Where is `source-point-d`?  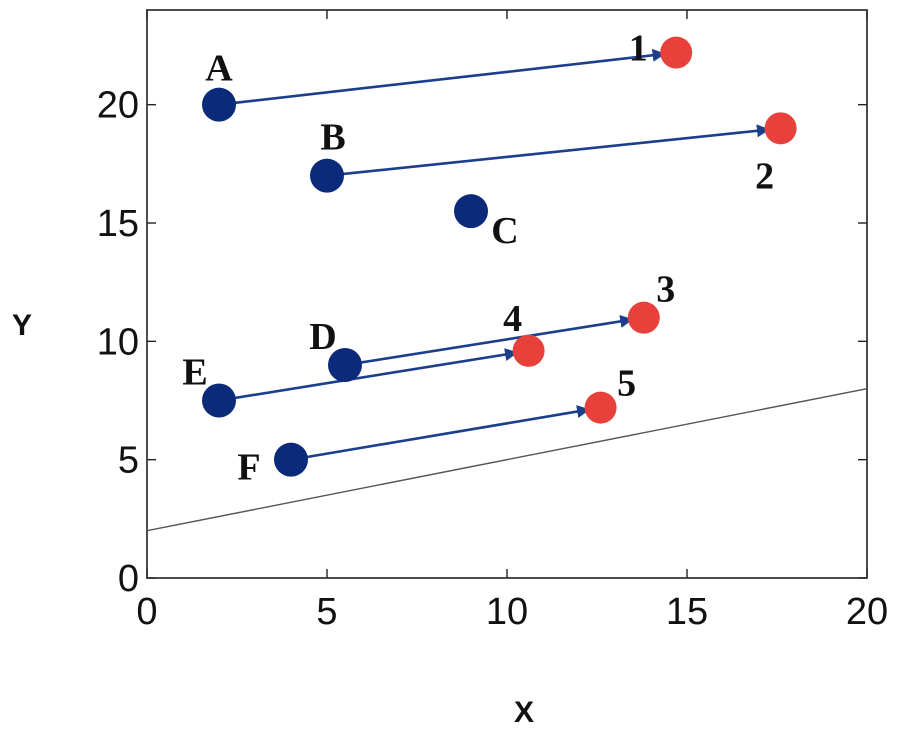 source-point-d is located at coordinates (345, 365).